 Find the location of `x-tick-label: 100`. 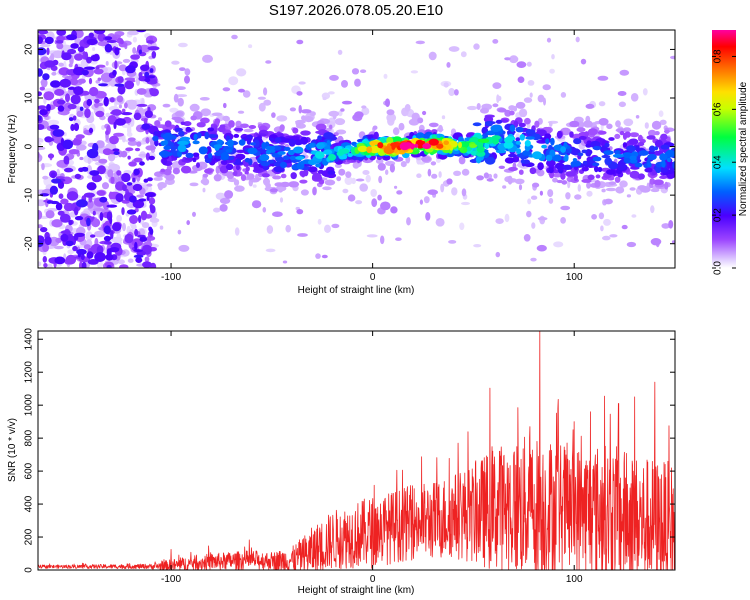

x-tick-label: 100 is located at coordinates (574, 579).